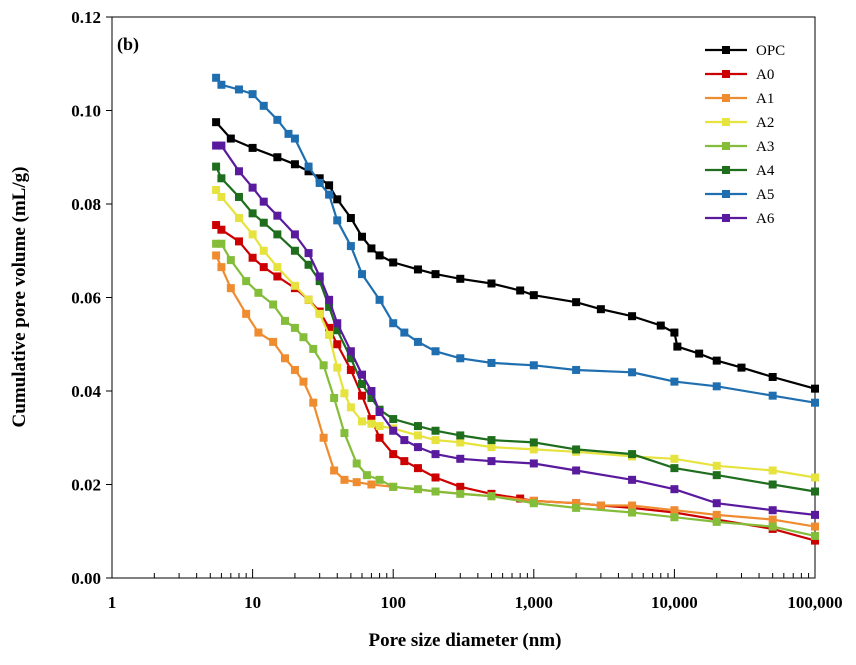 This screenshot has width=856, height=665. I want to click on y-tick-label: 0.06, so click(86, 298).